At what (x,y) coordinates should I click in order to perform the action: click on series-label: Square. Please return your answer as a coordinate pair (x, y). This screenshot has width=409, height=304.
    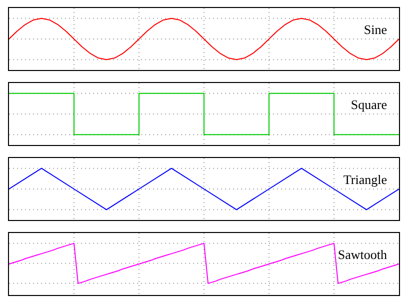
    Looking at the image, I should click on (368, 105).